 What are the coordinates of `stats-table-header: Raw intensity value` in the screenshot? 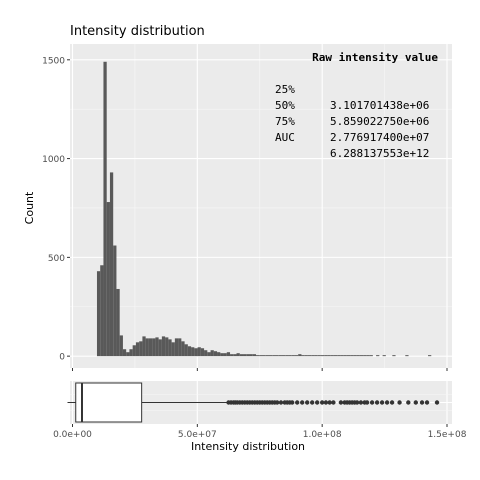 It's located at (375, 57).